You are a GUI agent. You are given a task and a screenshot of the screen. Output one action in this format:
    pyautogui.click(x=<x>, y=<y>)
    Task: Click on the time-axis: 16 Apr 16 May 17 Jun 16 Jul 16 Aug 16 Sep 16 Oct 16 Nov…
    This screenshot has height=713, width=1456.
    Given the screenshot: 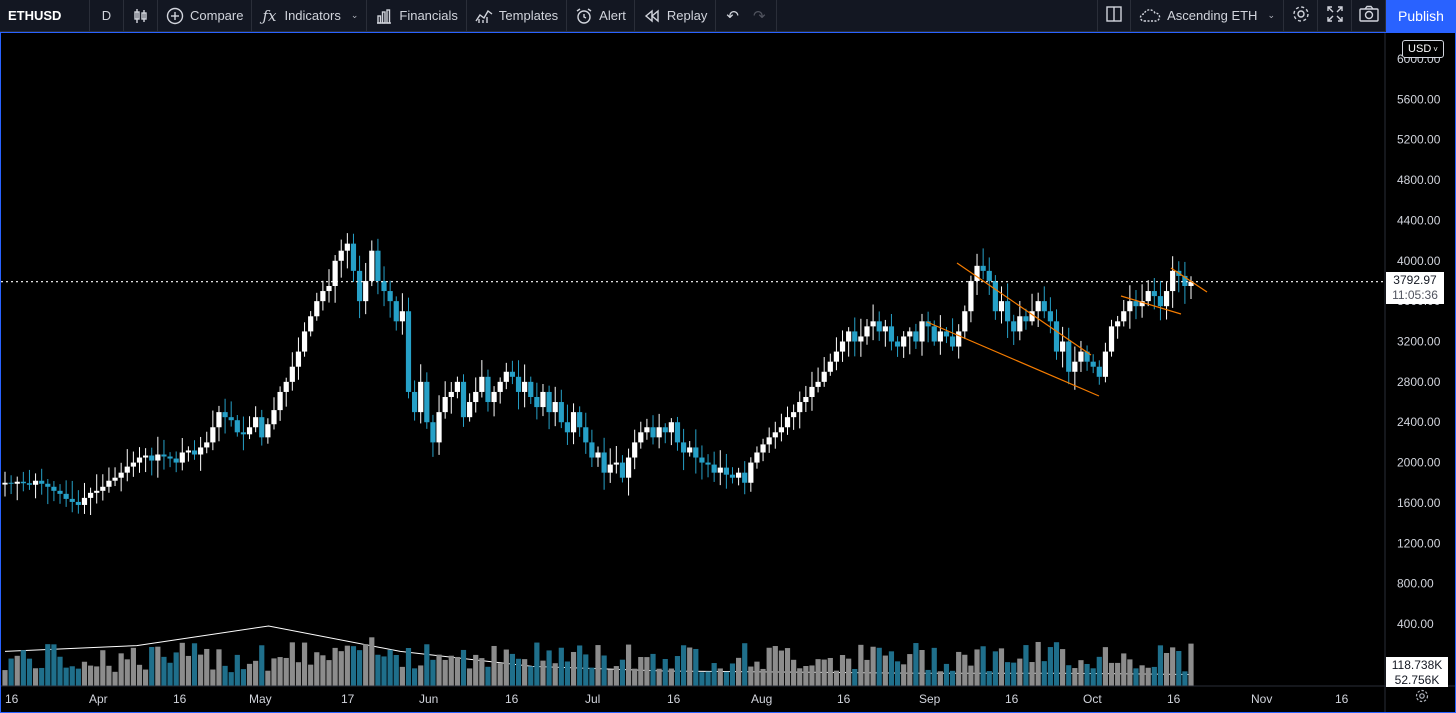 What is the action you would take?
    pyautogui.click(x=728, y=695)
    